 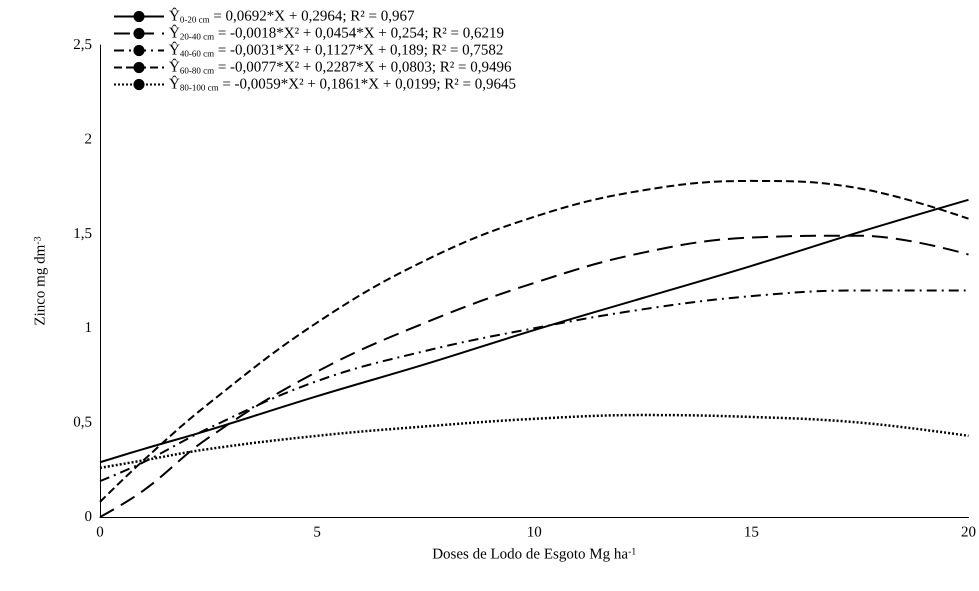 What do you see at coordinates (340, 67) in the screenshot?
I see `legend-label: Ŷ60-80 cm = -0,0077*X² + 0,2287*X + 0,0803; R² = 0,9496` at bounding box center [340, 67].